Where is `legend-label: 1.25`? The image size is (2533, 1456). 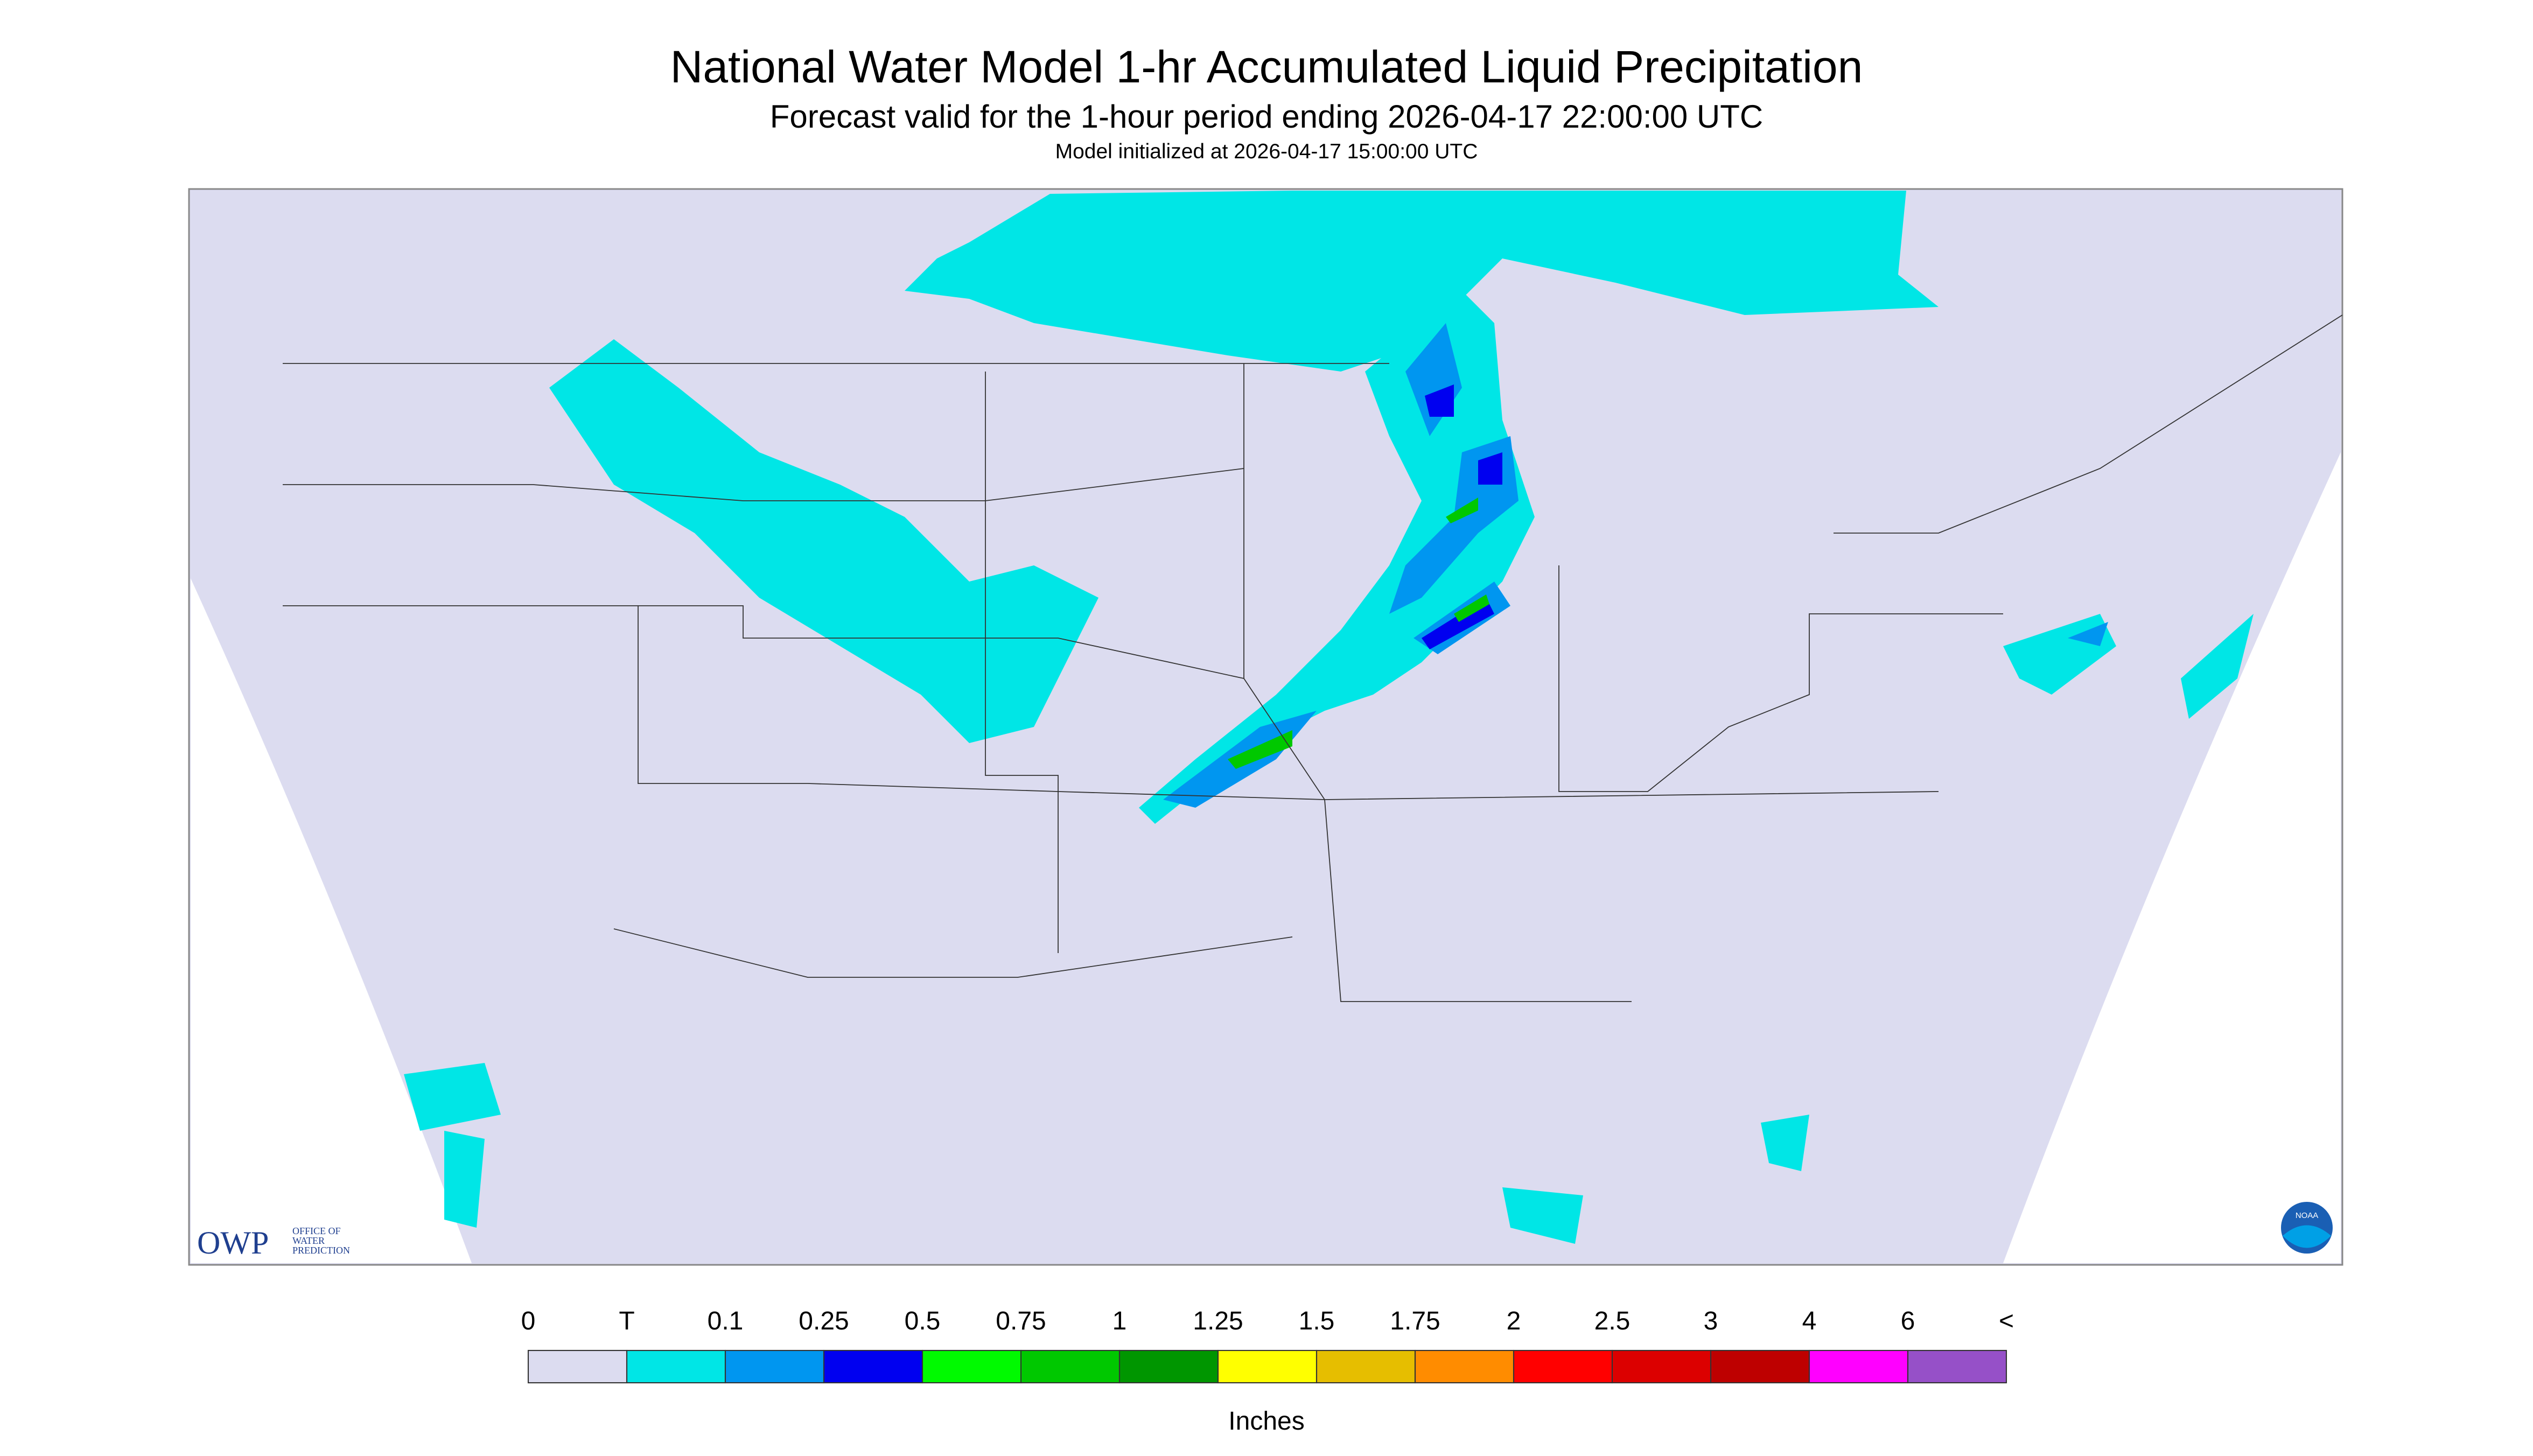
legend-label: 1.25 is located at coordinates (1218, 1321).